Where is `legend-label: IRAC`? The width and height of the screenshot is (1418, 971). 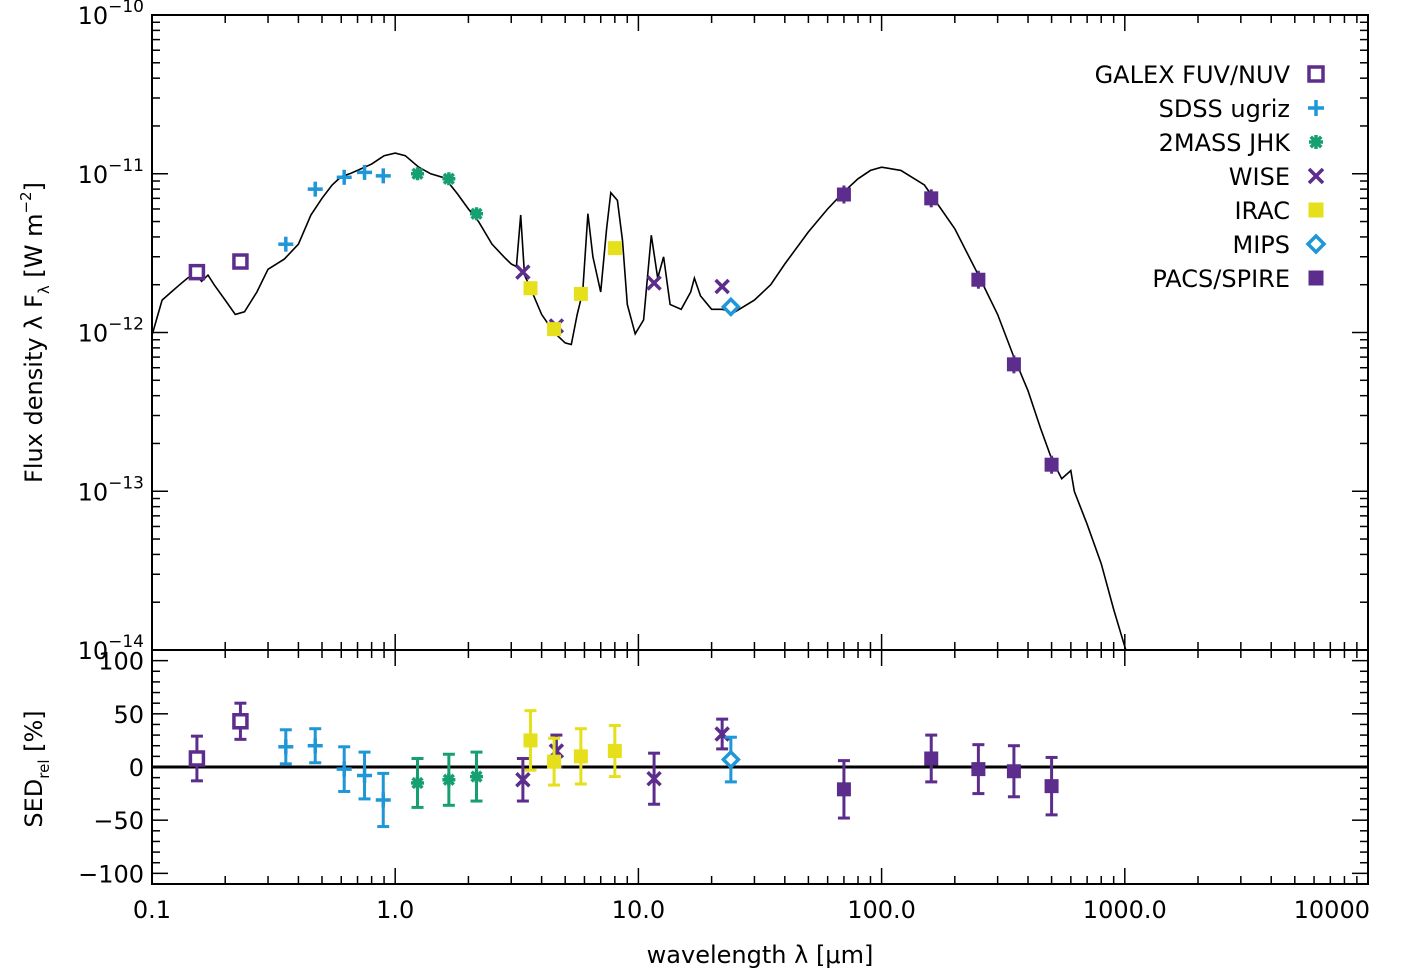
legend-label: IRAC is located at coordinates (1262, 211).